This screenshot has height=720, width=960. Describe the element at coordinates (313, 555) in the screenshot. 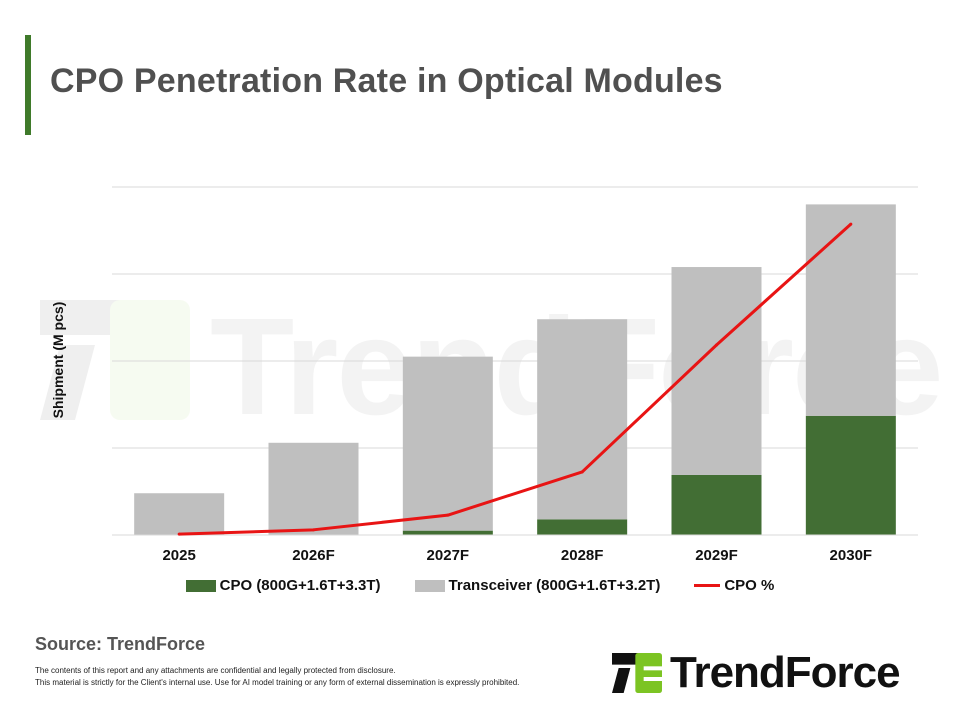

I see `x-tick-label: 2026F` at that location.